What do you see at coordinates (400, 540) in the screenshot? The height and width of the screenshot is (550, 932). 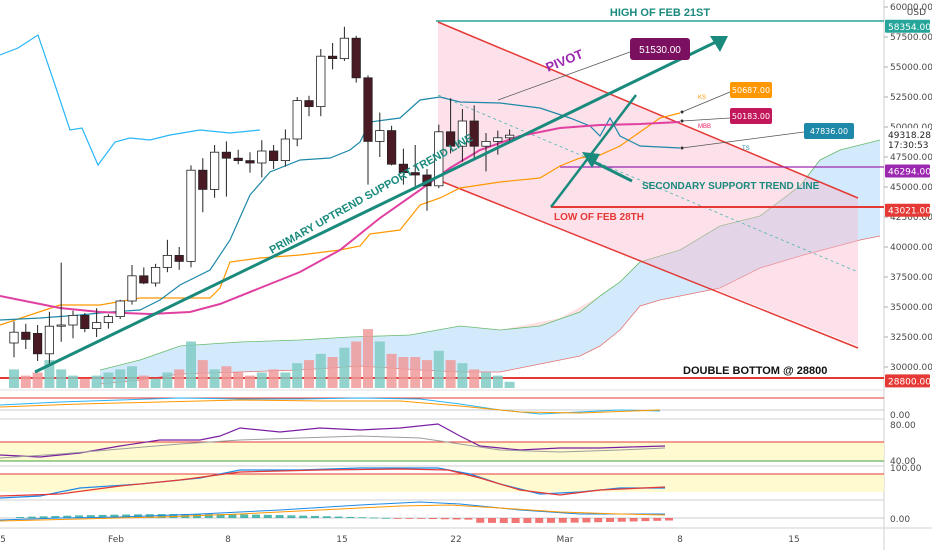 I see `x-axis: 5 Feb 8 15 22 Mar 8 15` at bounding box center [400, 540].